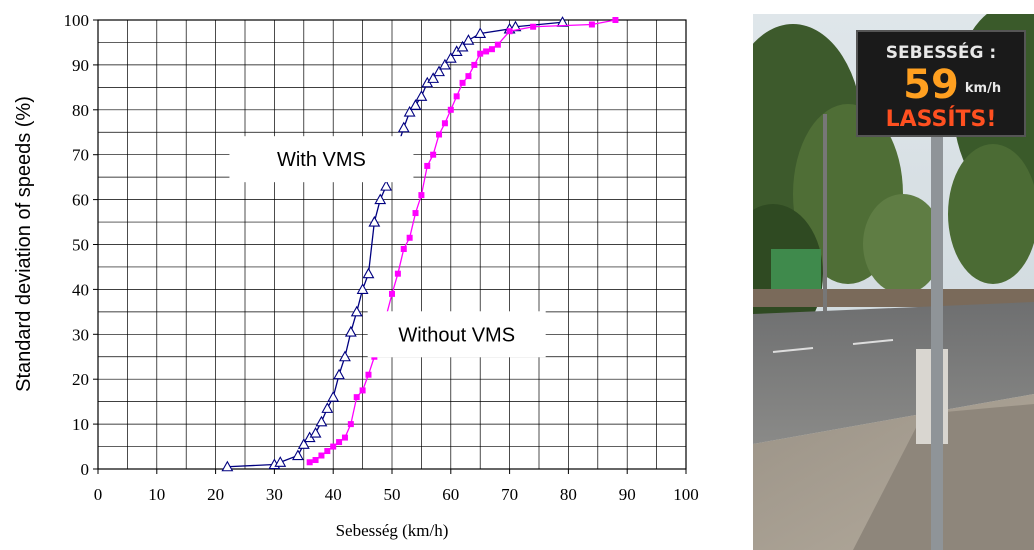  What do you see at coordinates (509, 494) in the screenshot?
I see `x-tick-label: 70` at bounding box center [509, 494].